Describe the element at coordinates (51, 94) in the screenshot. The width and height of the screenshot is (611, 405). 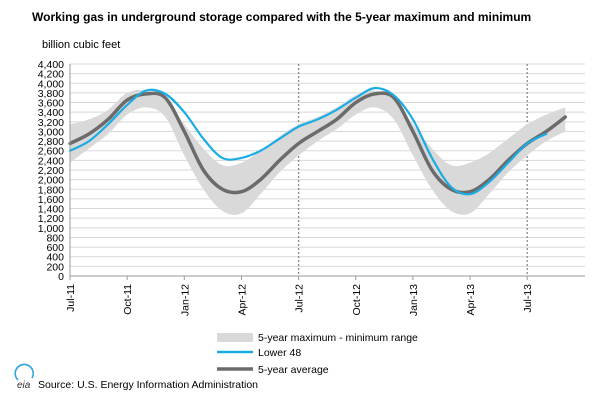
I see `y-tick-label: 3,800` at that location.